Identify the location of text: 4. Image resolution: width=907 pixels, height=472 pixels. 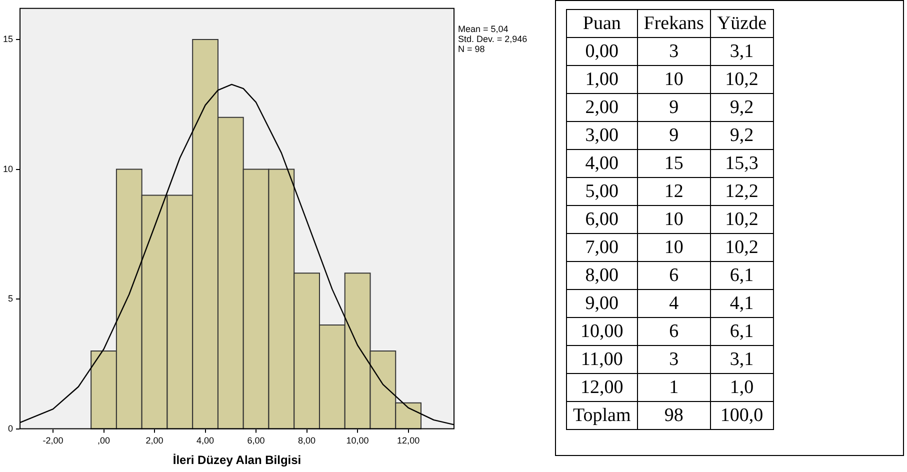
(673, 304).